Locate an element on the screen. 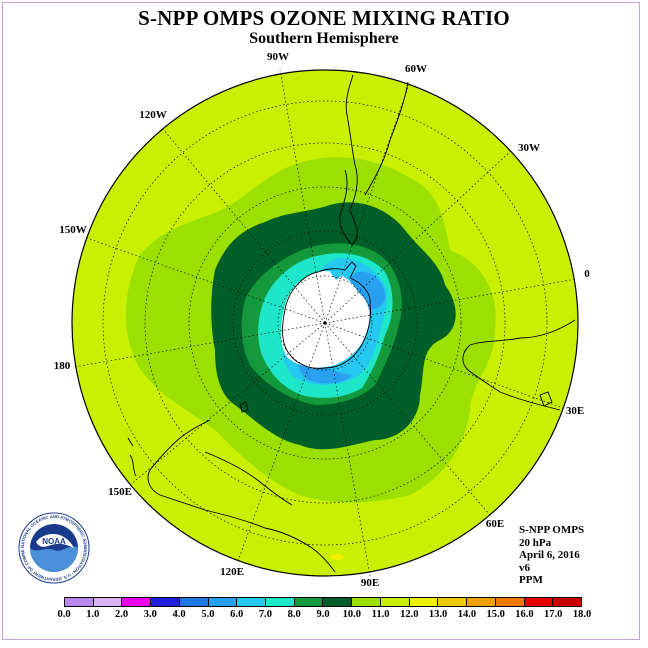 The height and width of the screenshot is (648, 648). tasmania-coastline is located at coordinates (244, 407).